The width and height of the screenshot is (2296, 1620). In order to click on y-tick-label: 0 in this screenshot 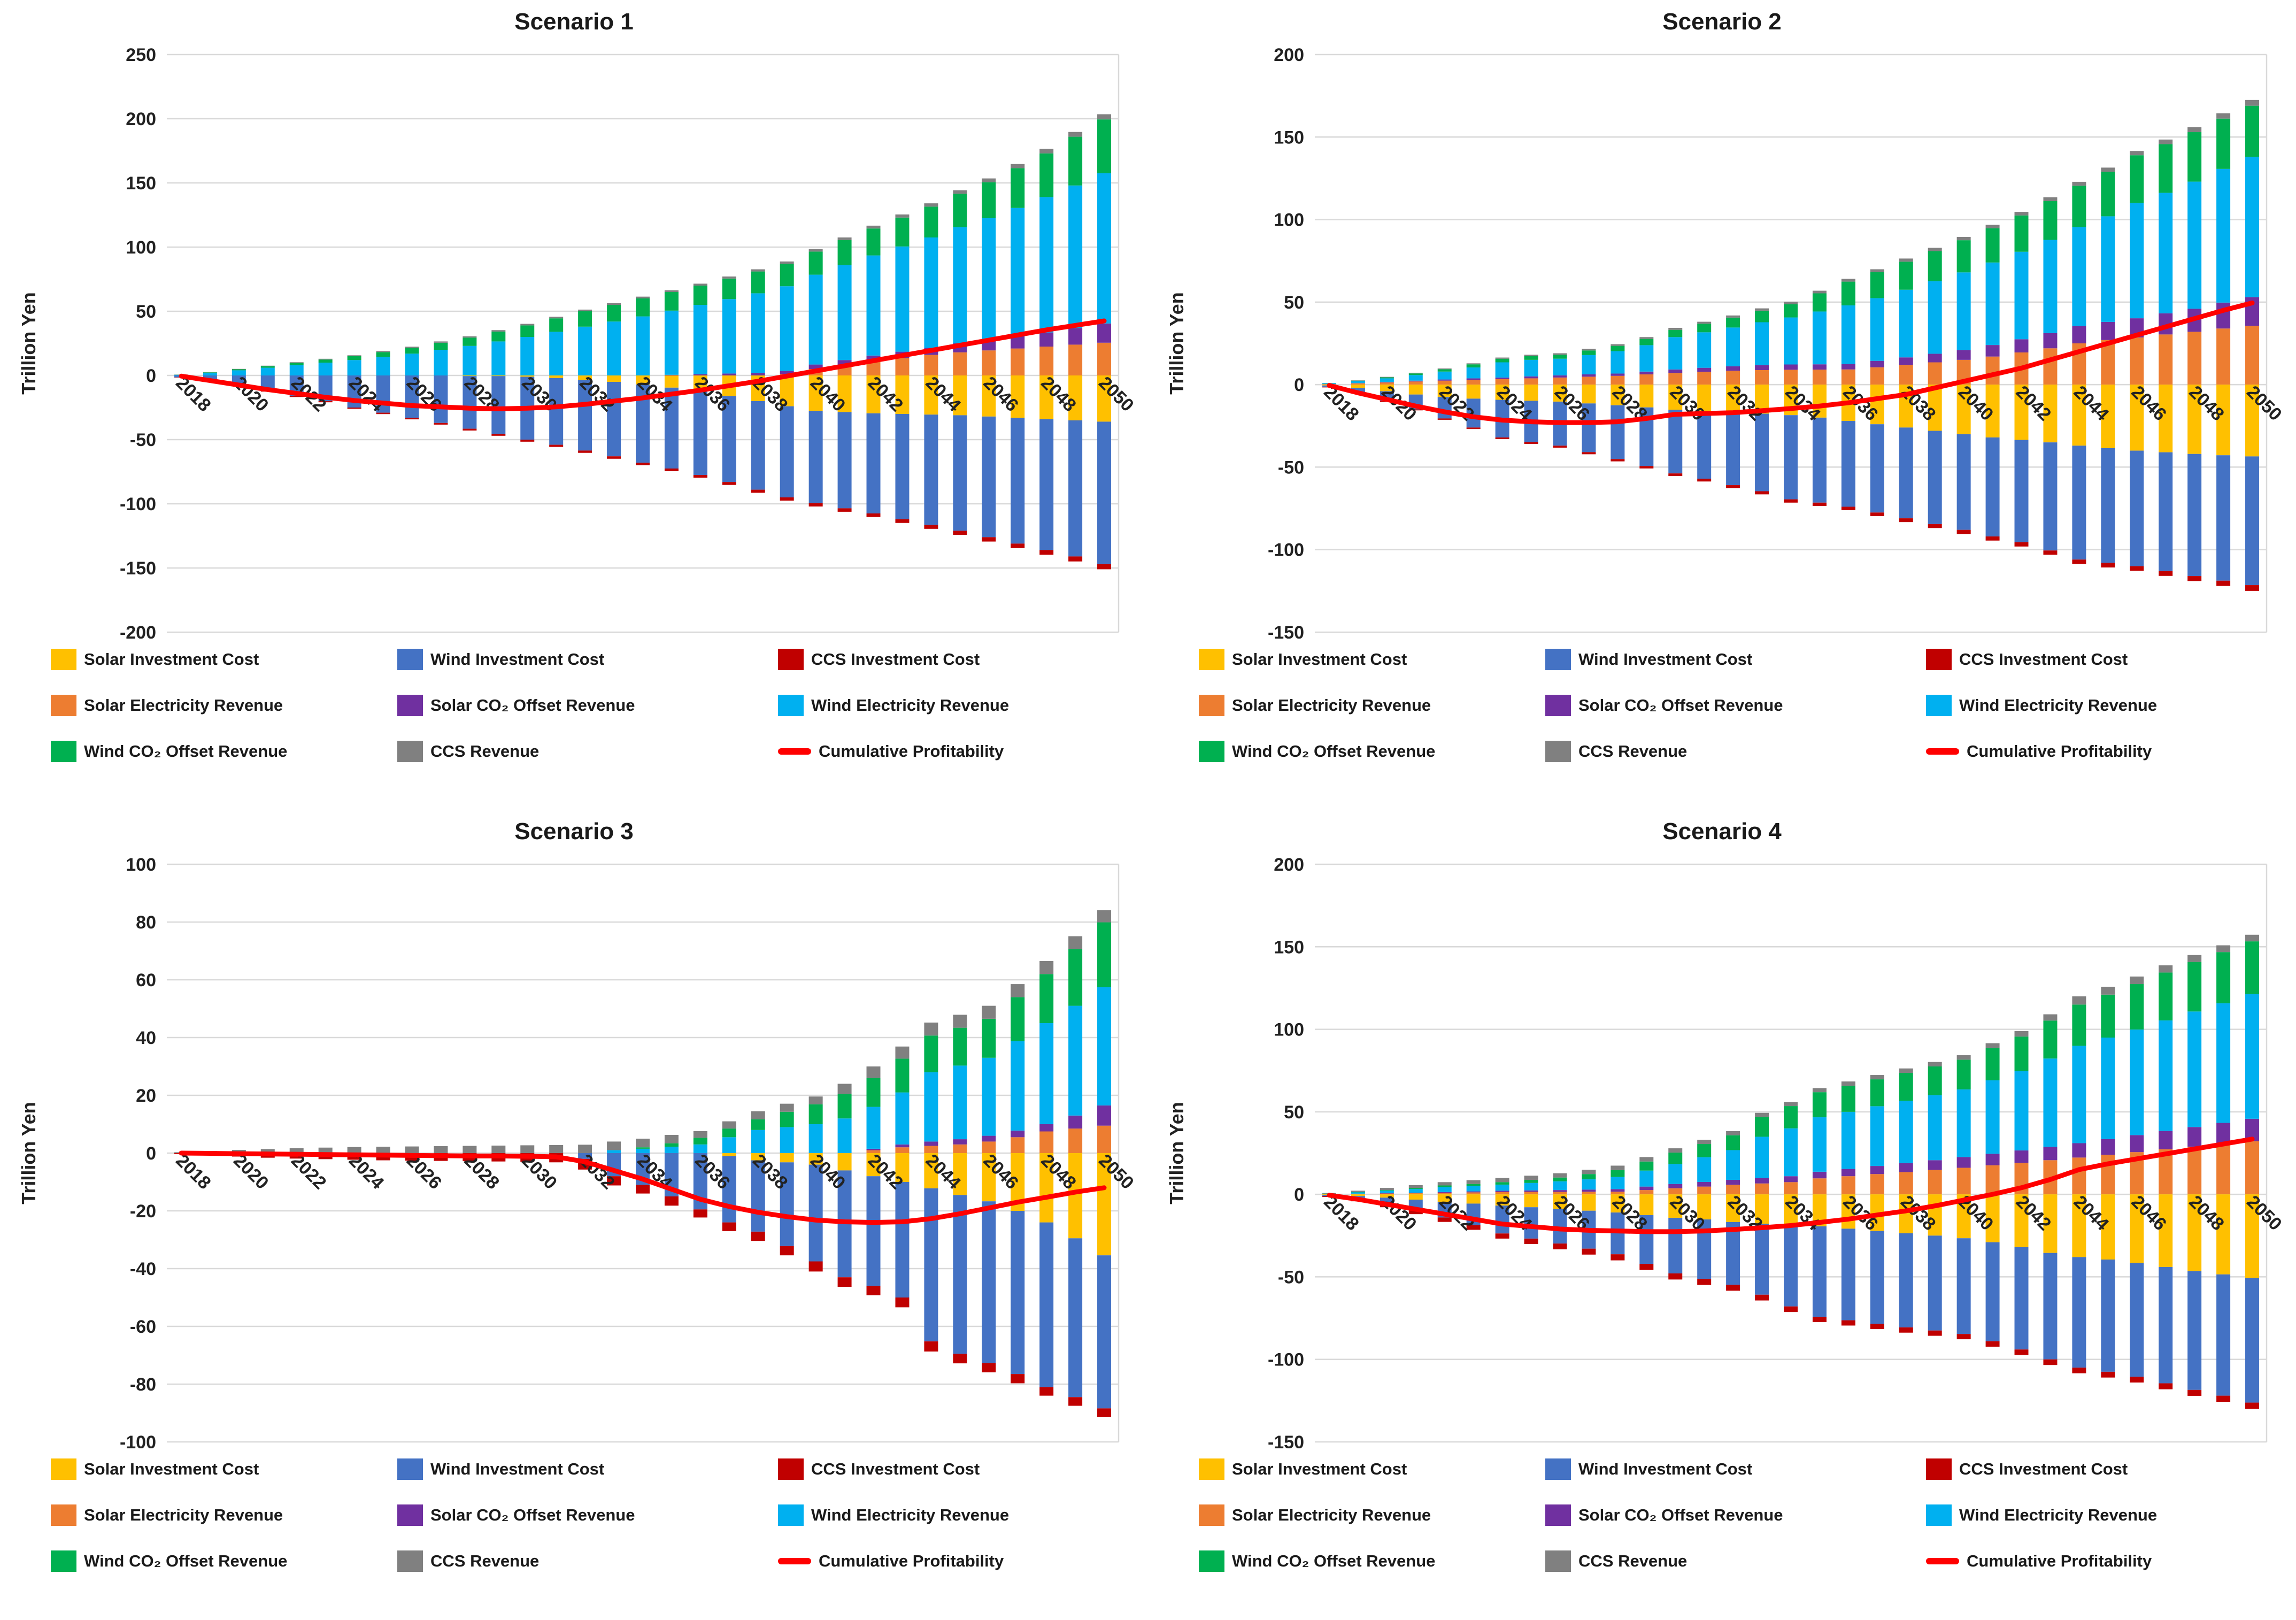, I will do `click(151, 1153)`.